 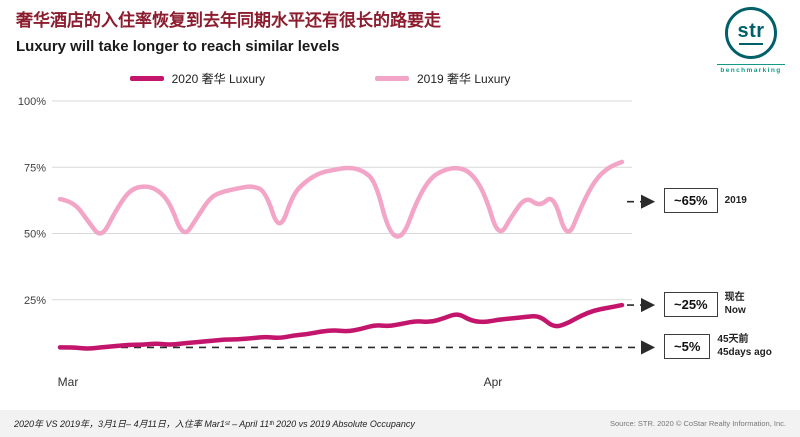 I want to click on annotation-now-level: ~25% 现在 Now, so click(x=705, y=304).